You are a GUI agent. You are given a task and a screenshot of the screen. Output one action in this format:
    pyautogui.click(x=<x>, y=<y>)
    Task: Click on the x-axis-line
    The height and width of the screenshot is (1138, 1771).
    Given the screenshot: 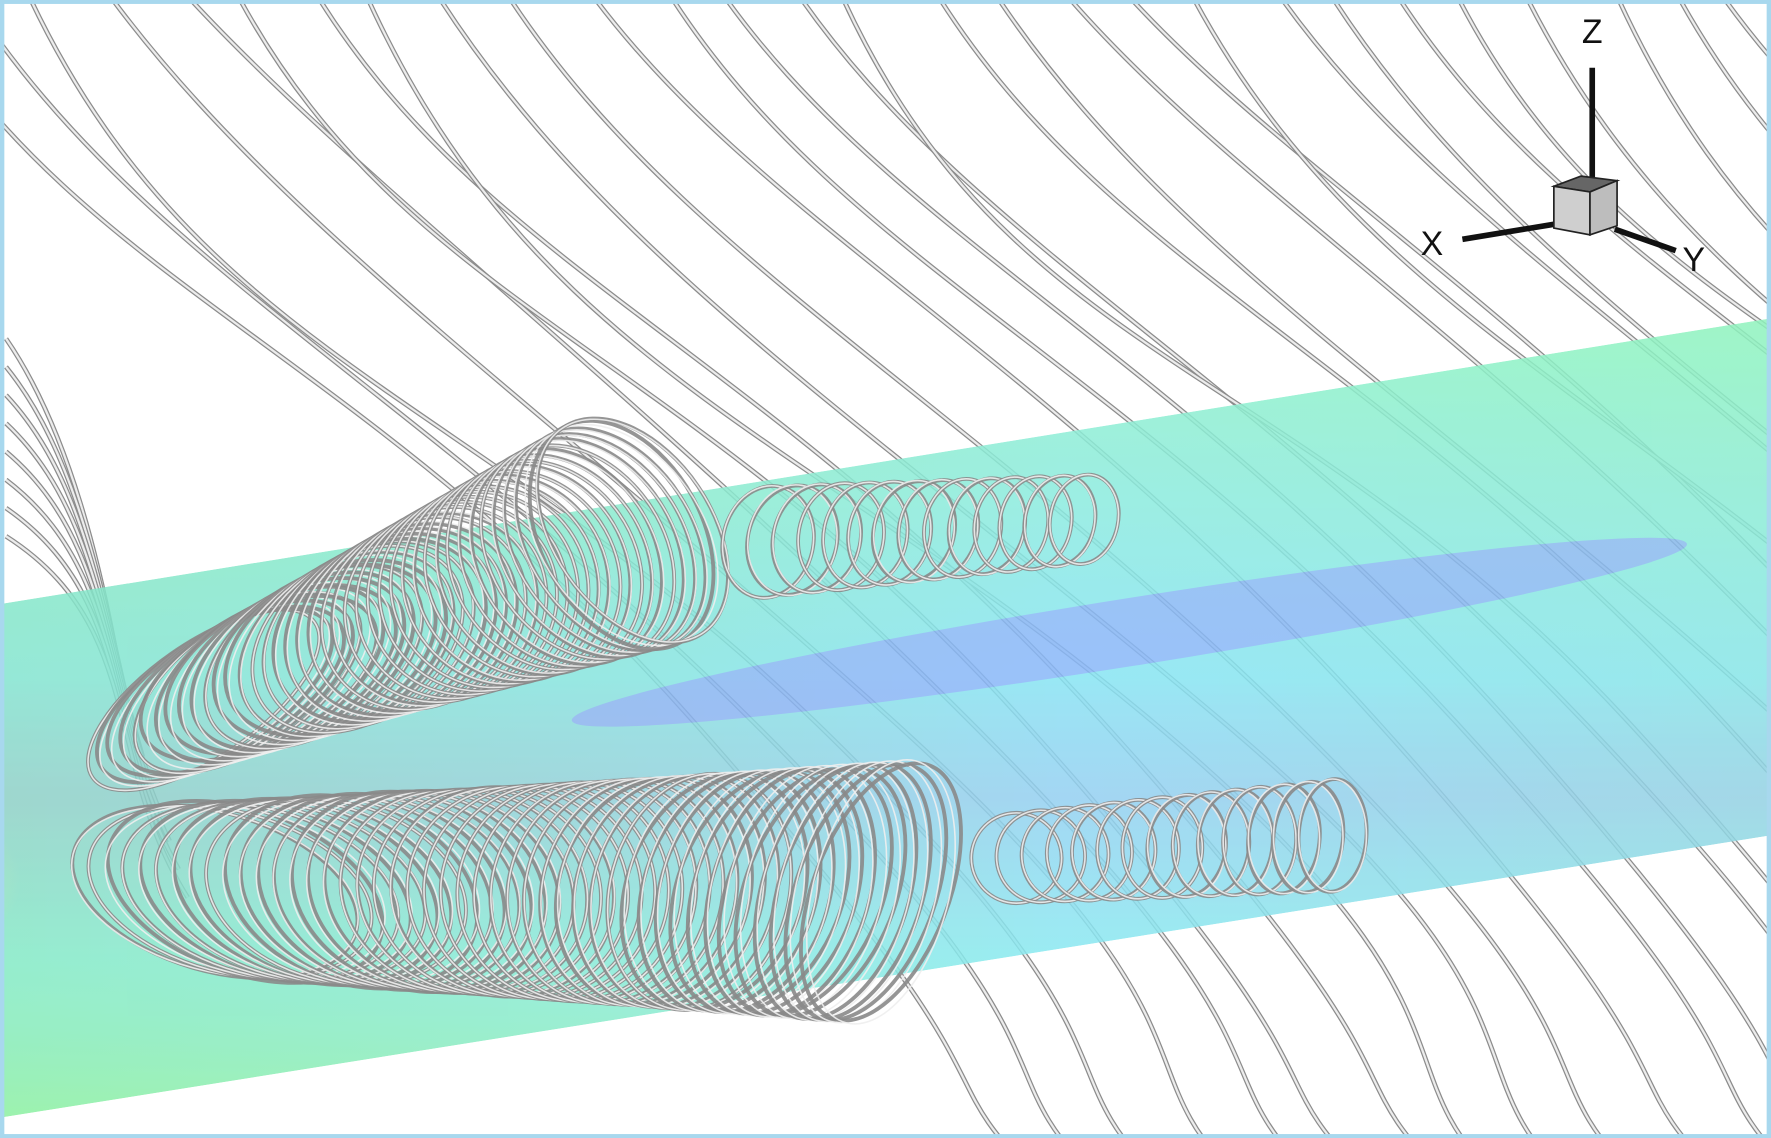 What is the action you would take?
    pyautogui.click(x=1510, y=231)
    